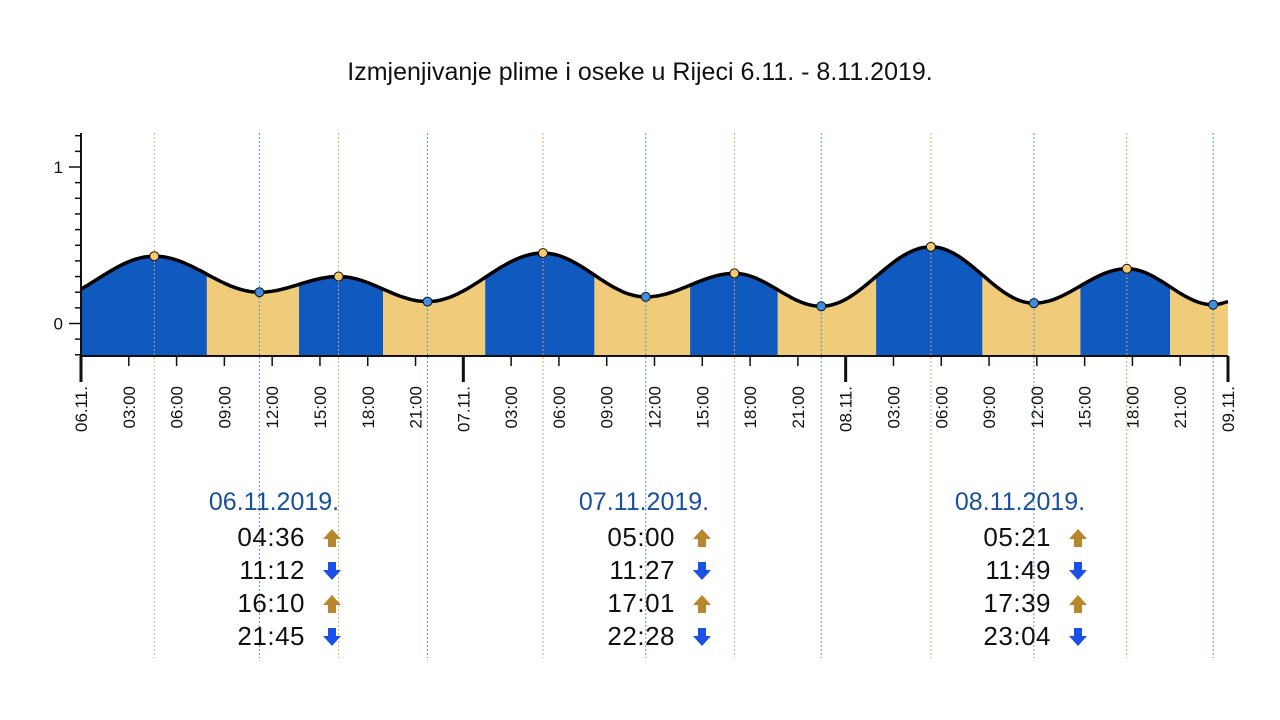 Image resolution: width=1280 pixels, height=720 pixels. I want to click on tide-event-row: 23:04, so click(1020, 636).